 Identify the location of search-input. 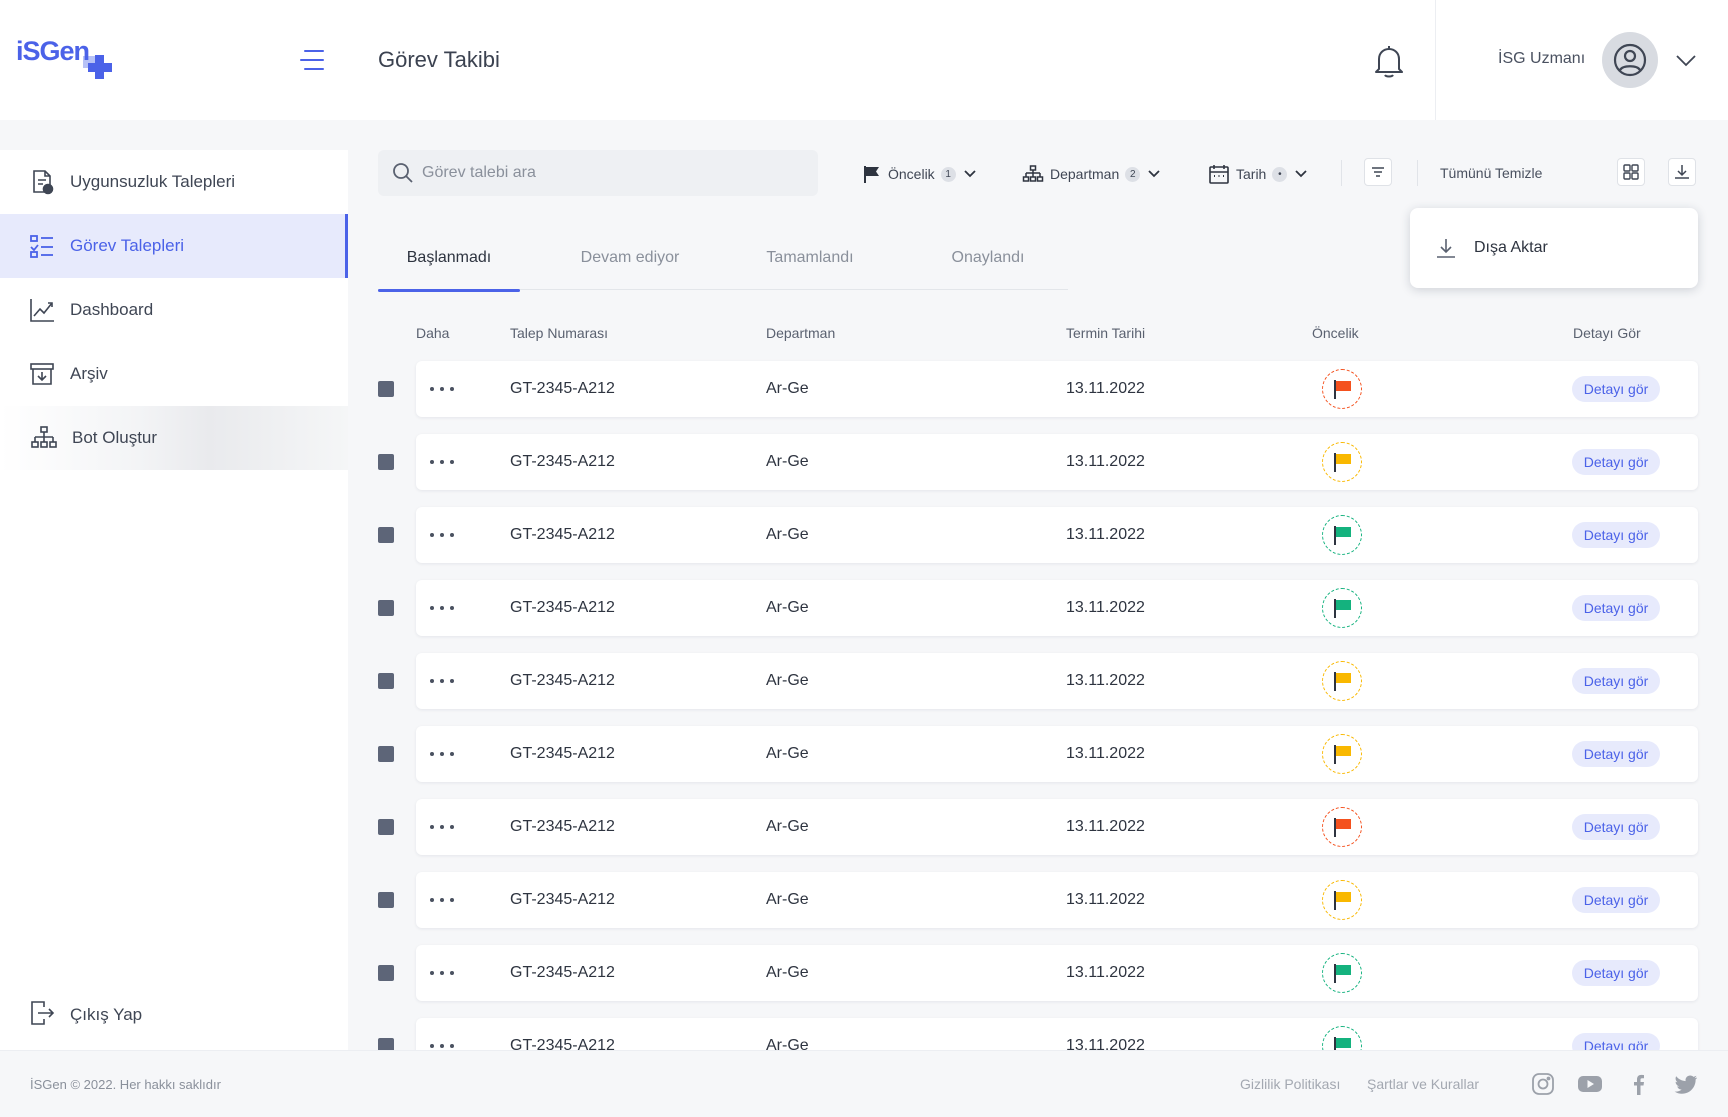
(612, 173).